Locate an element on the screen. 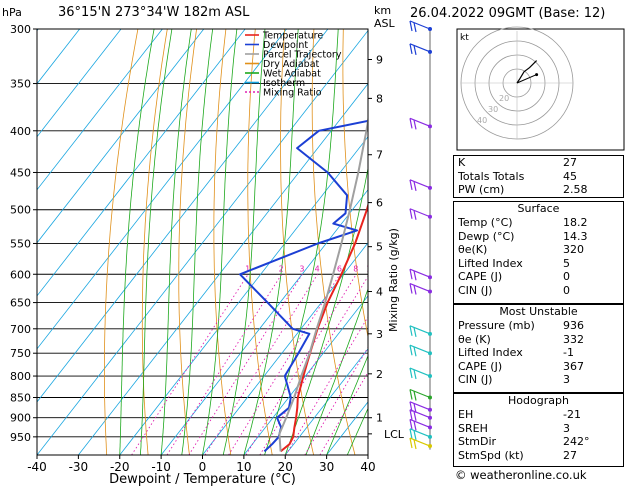 The height and width of the screenshot is (486, 629). mixing-ratio-label: 2 is located at coordinates (281, 268).